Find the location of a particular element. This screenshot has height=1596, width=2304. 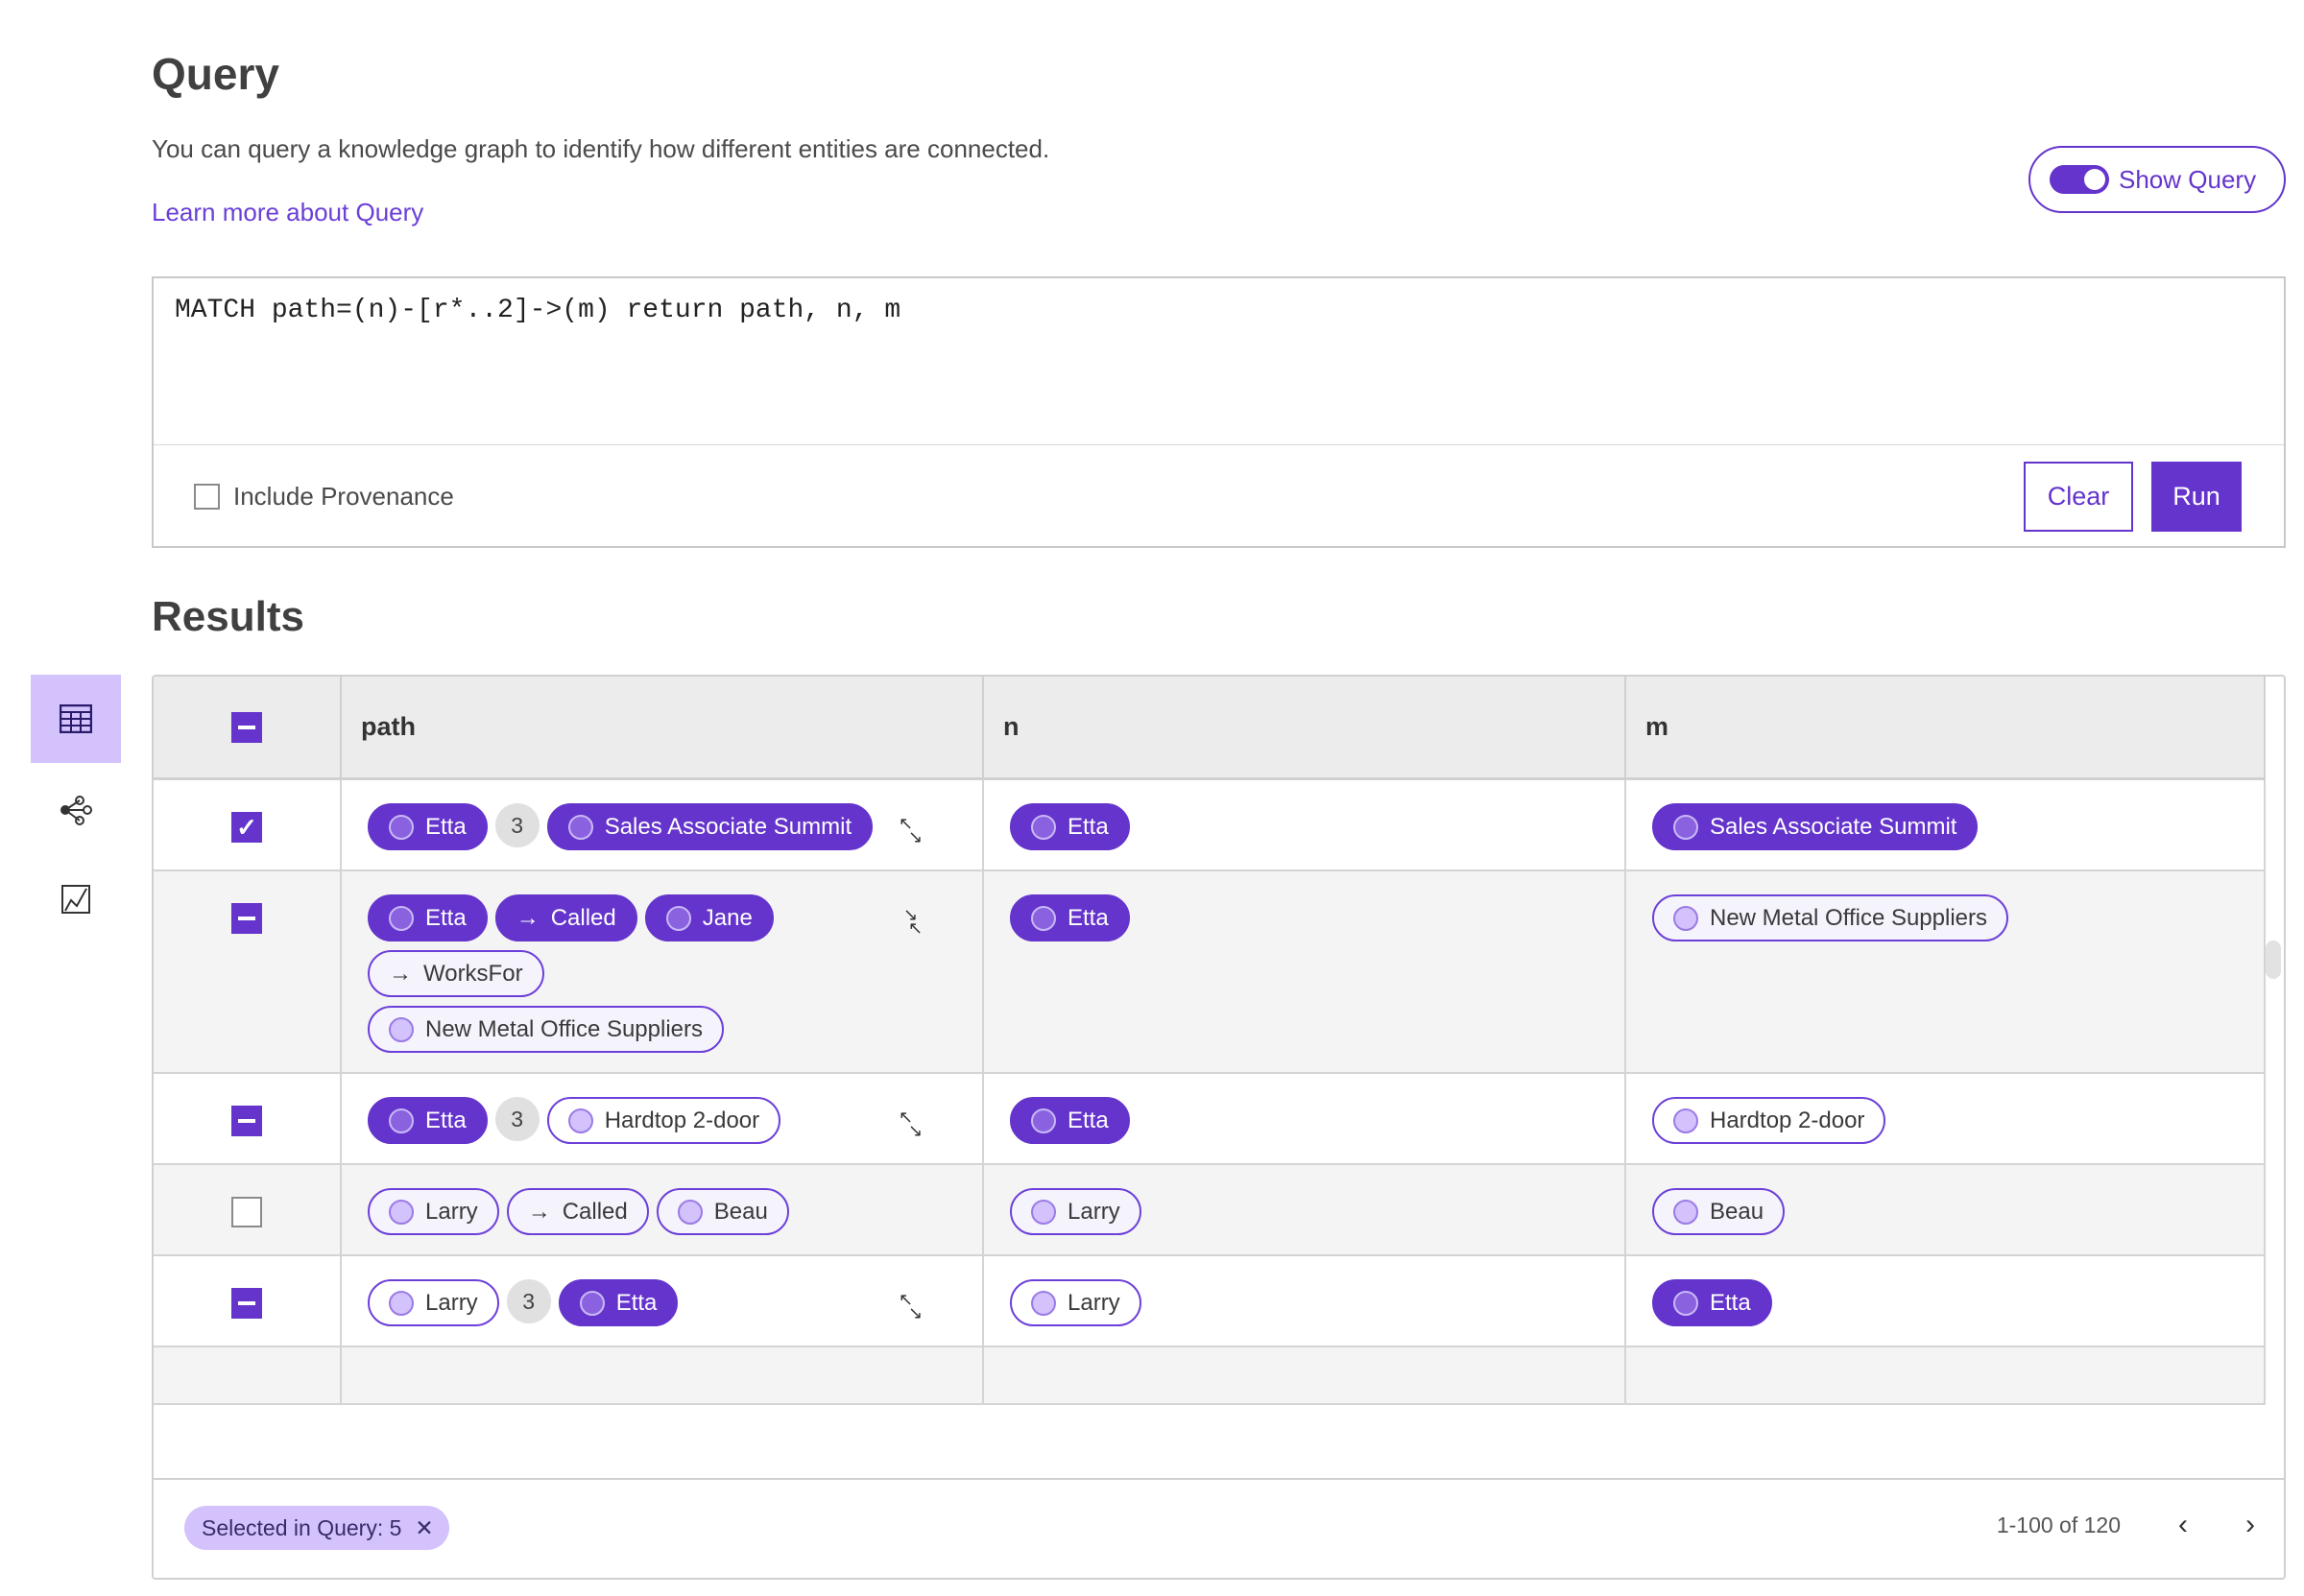

cell-path: Etta 3 Sales Associate Summit ↖ ↘ is located at coordinates (663, 824).